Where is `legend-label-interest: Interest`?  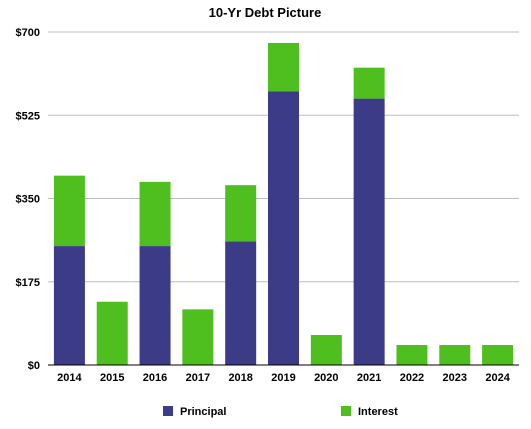
legend-label-interest: Interest is located at coordinates (378, 412).